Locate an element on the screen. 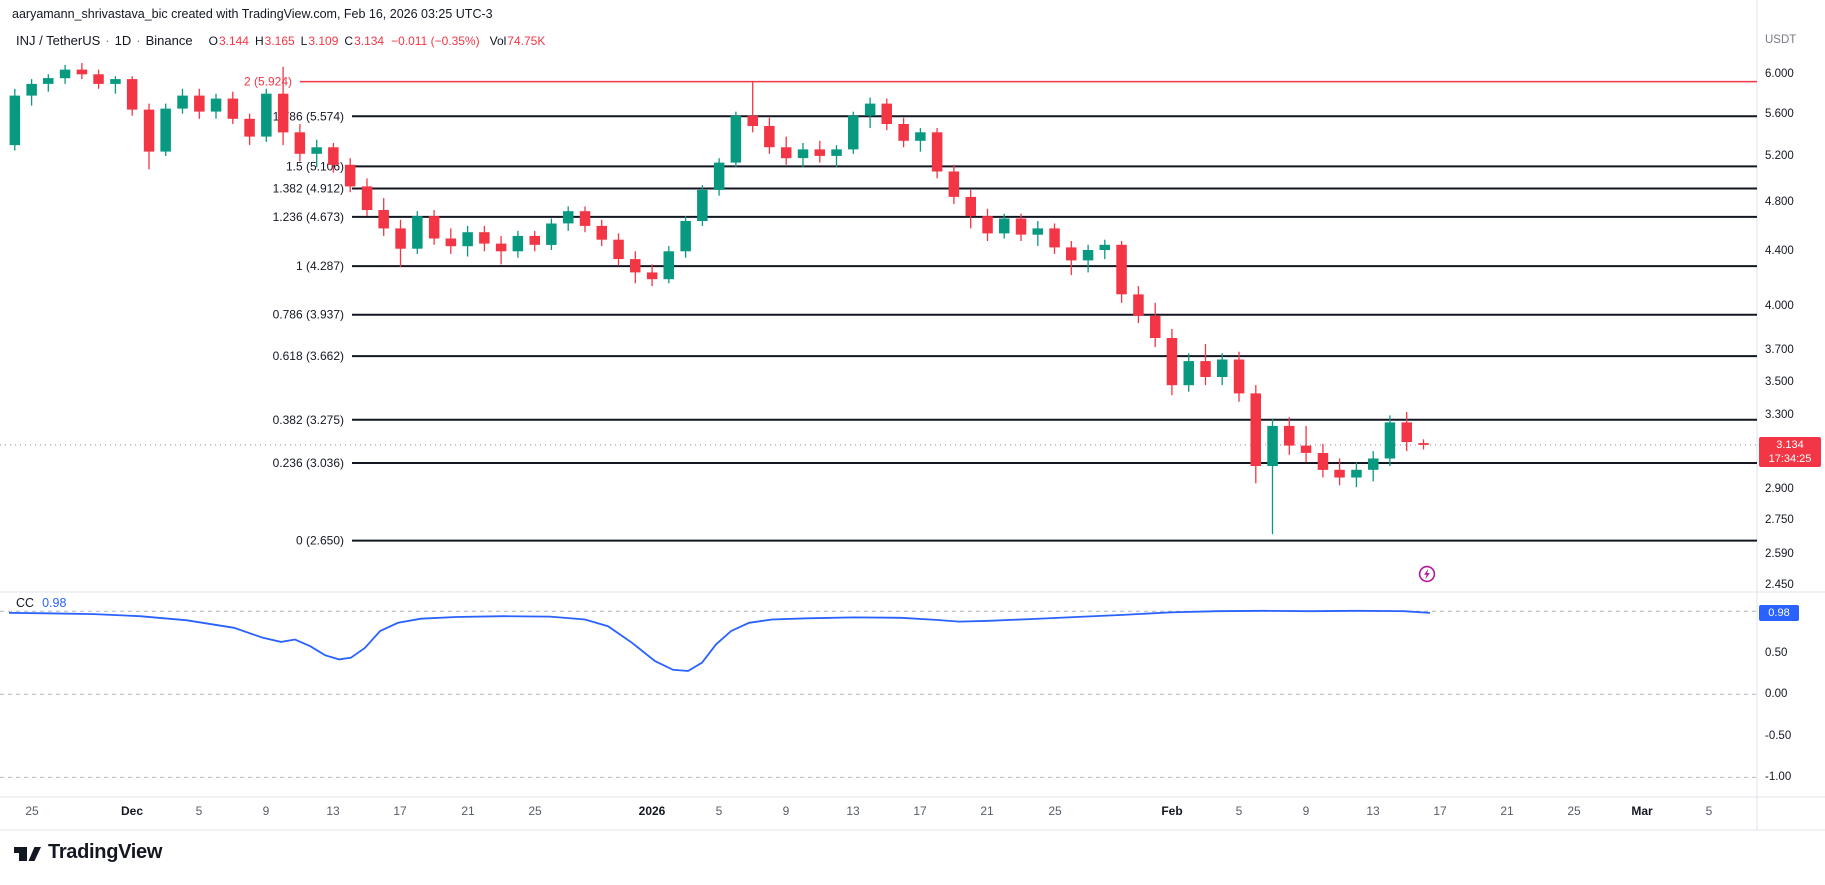 This screenshot has height=885, width=1825. indicator-name: CC is located at coordinates (25, 603).